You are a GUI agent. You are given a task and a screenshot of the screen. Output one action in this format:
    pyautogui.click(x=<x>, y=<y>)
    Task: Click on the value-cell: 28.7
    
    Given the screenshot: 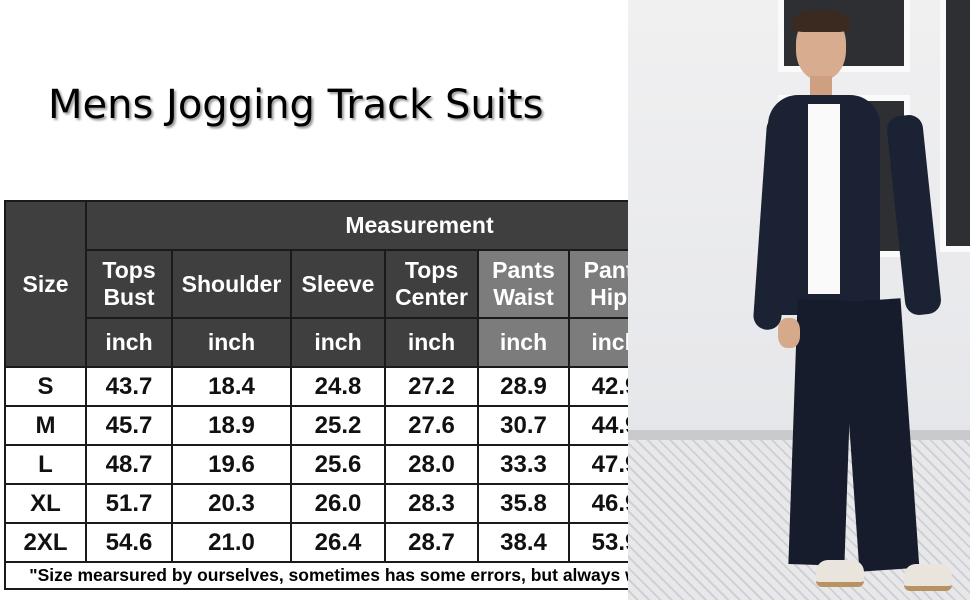 What is the action you would take?
    pyautogui.click(x=431, y=542)
    